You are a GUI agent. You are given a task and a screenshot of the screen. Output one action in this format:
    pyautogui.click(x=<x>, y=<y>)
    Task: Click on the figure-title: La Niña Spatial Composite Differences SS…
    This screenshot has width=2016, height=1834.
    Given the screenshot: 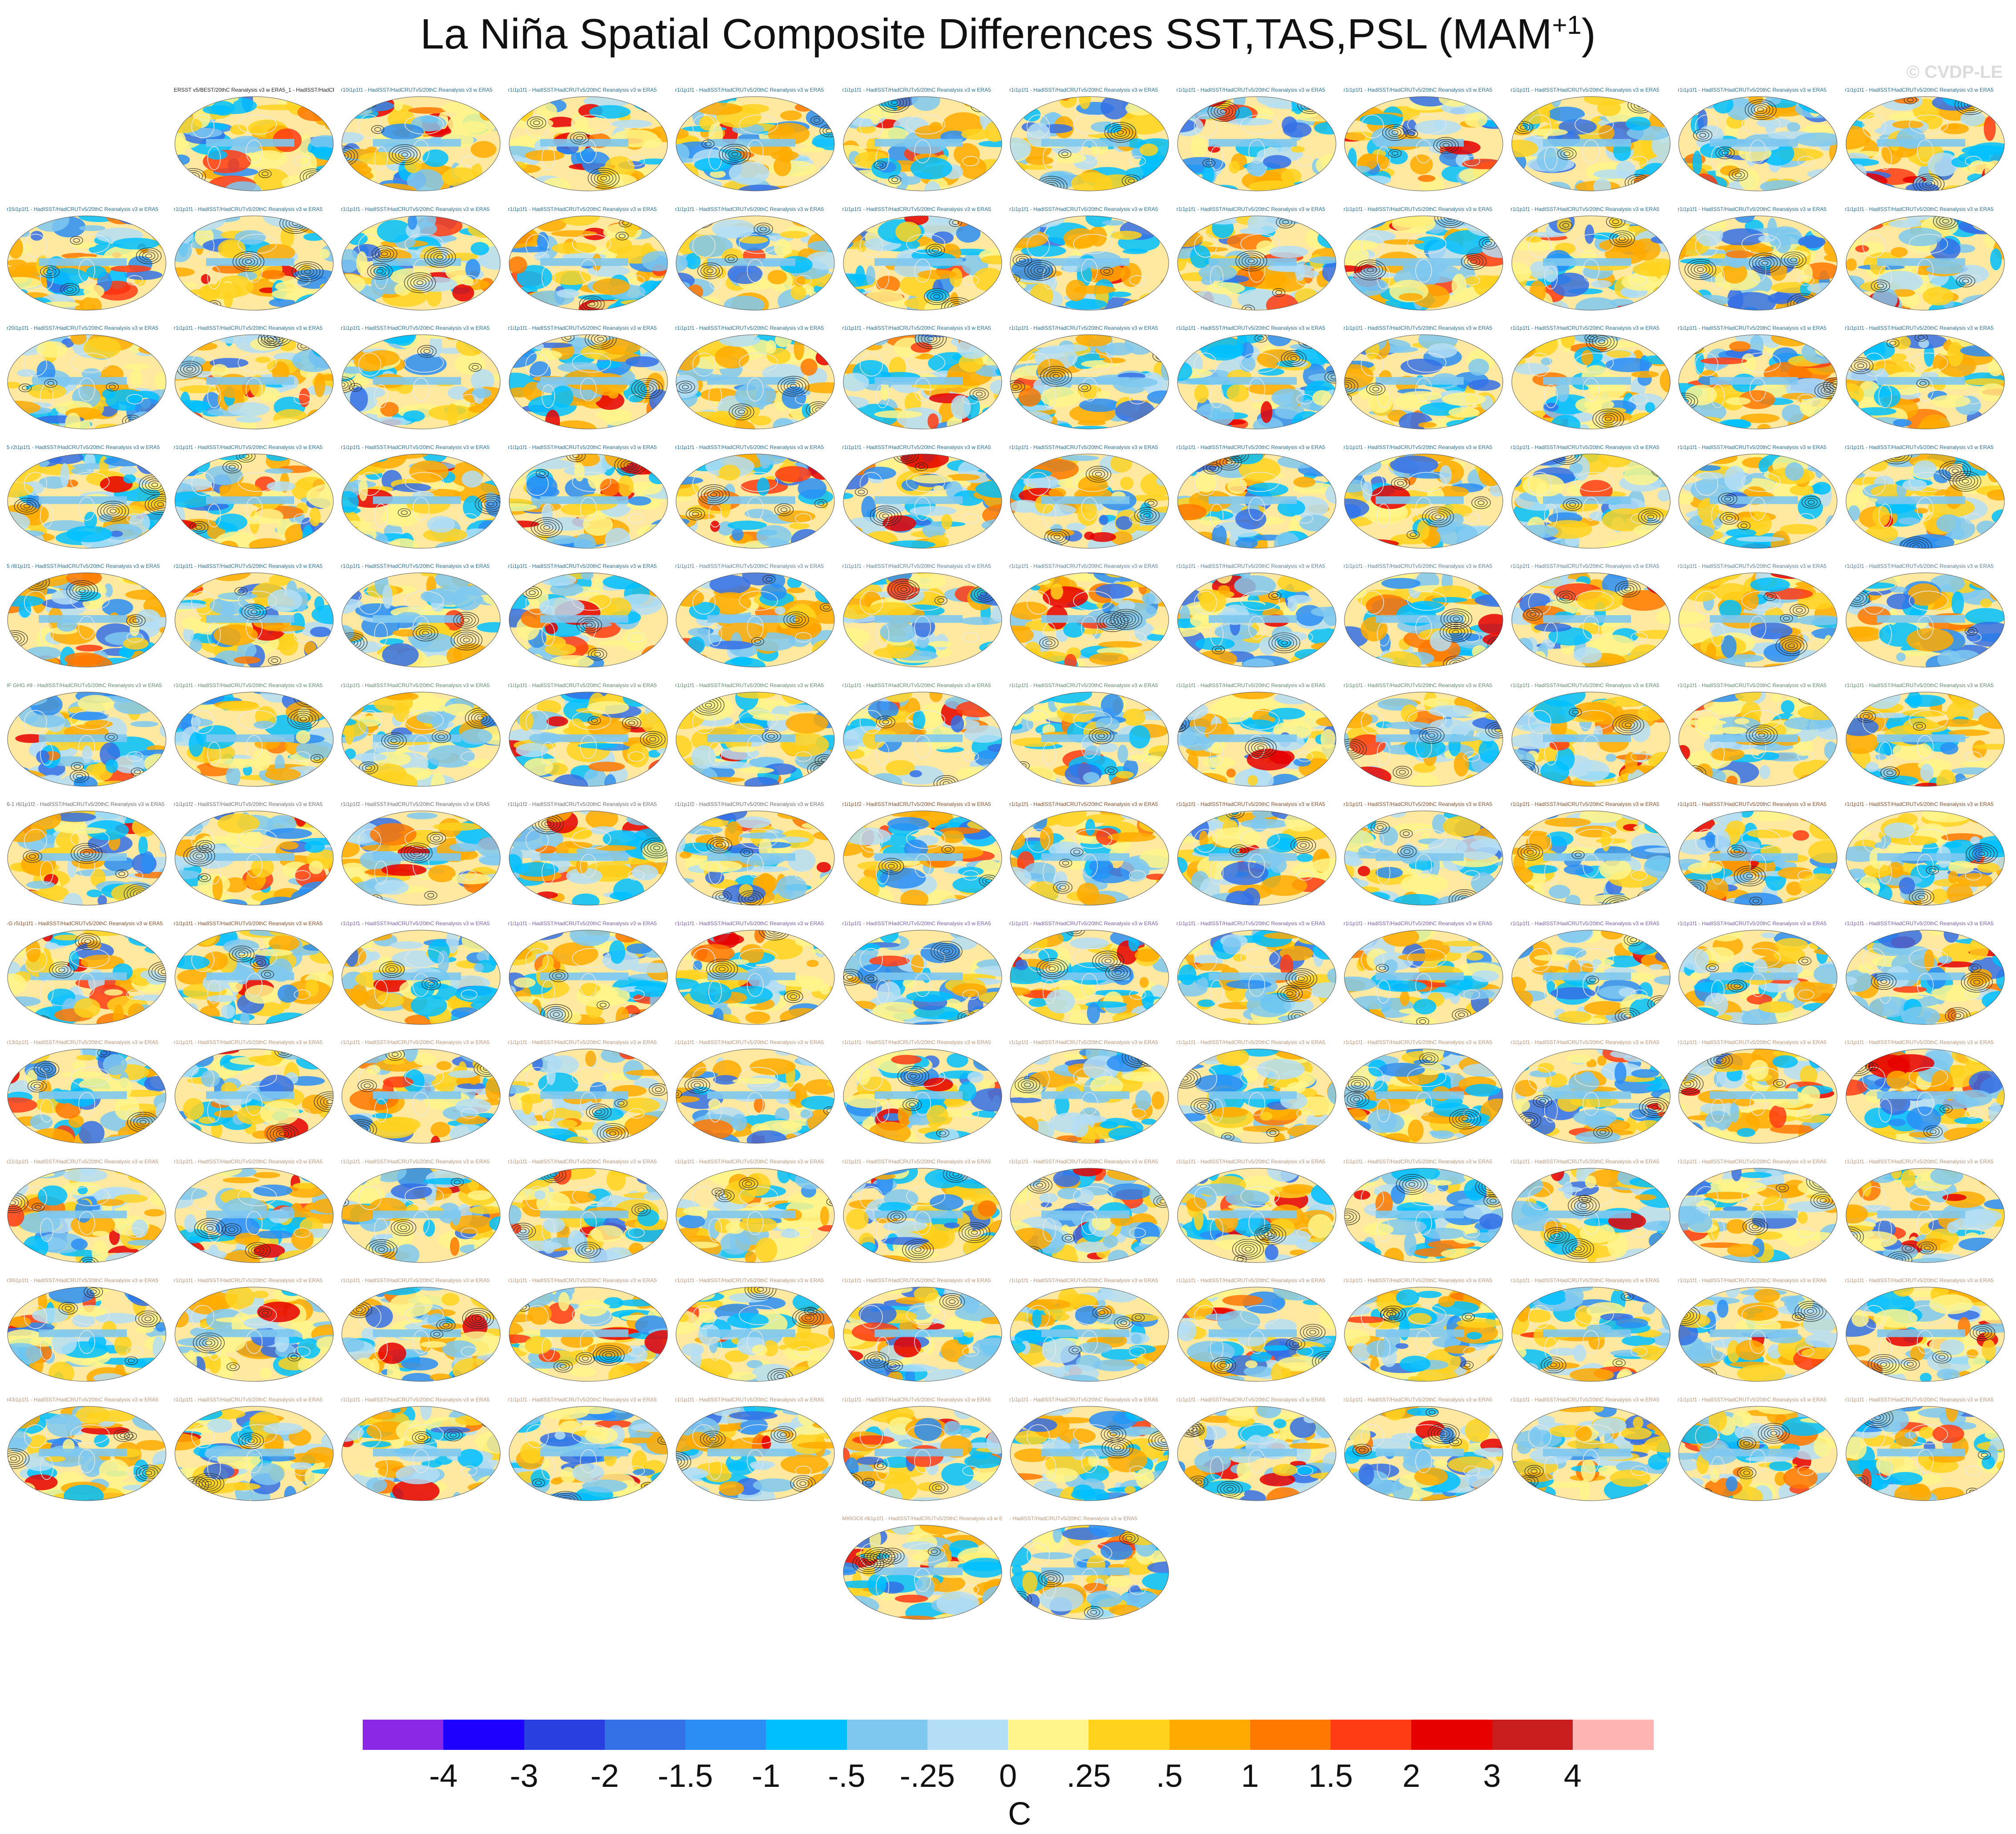 What is the action you would take?
    pyautogui.click(x=1008, y=34)
    